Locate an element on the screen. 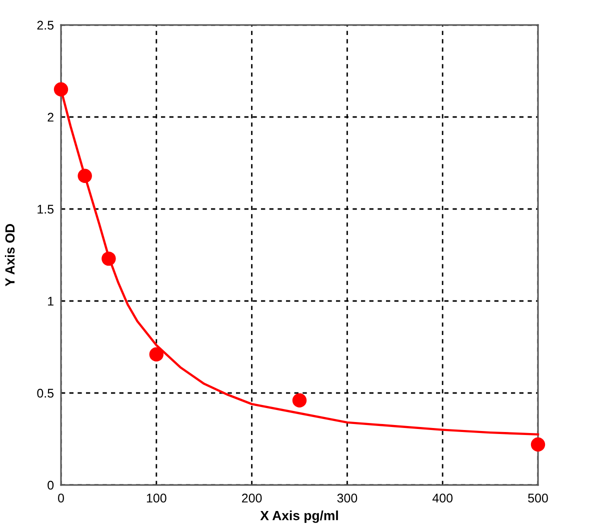 This screenshot has height=532, width=600. x-axis-title: X Axis pg/ml is located at coordinates (299, 516).